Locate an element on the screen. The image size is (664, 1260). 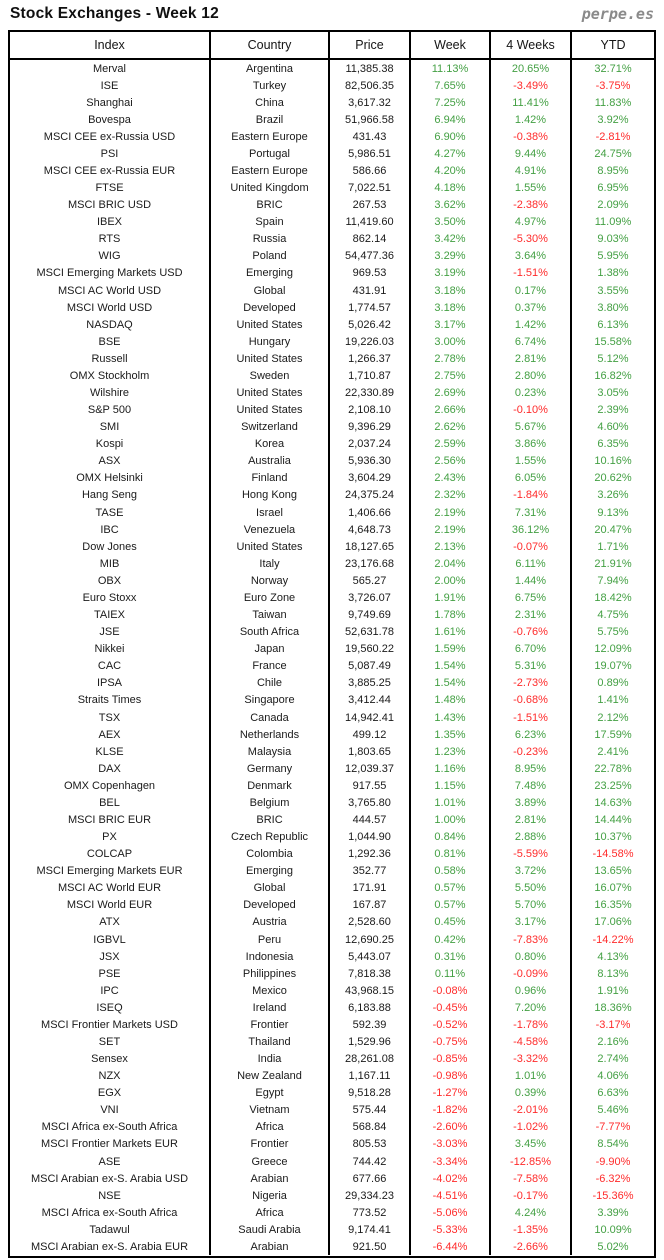
ytd-cell: 9.03% is located at coordinates (613, 239).